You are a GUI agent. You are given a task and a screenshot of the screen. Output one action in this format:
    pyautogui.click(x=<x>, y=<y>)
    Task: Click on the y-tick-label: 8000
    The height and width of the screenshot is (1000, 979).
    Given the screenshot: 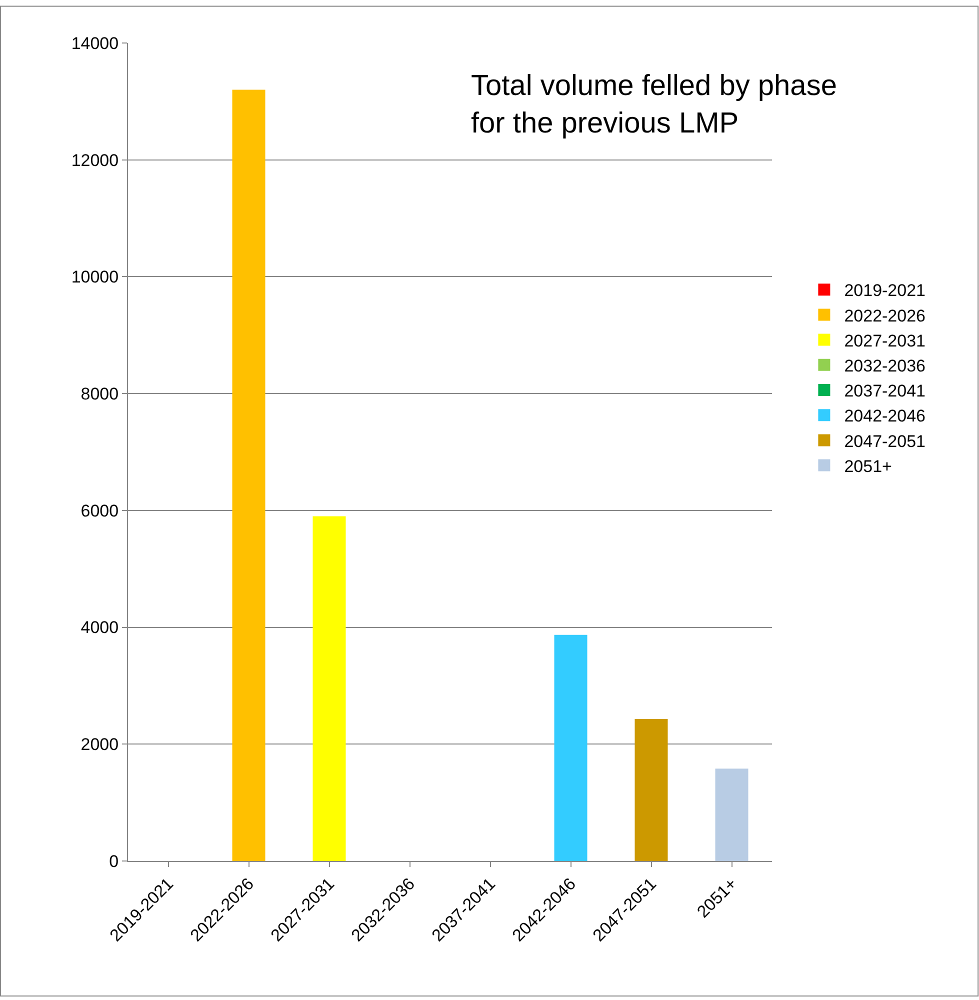 What is the action you would take?
    pyautogui.click(x=99, y=394)
    